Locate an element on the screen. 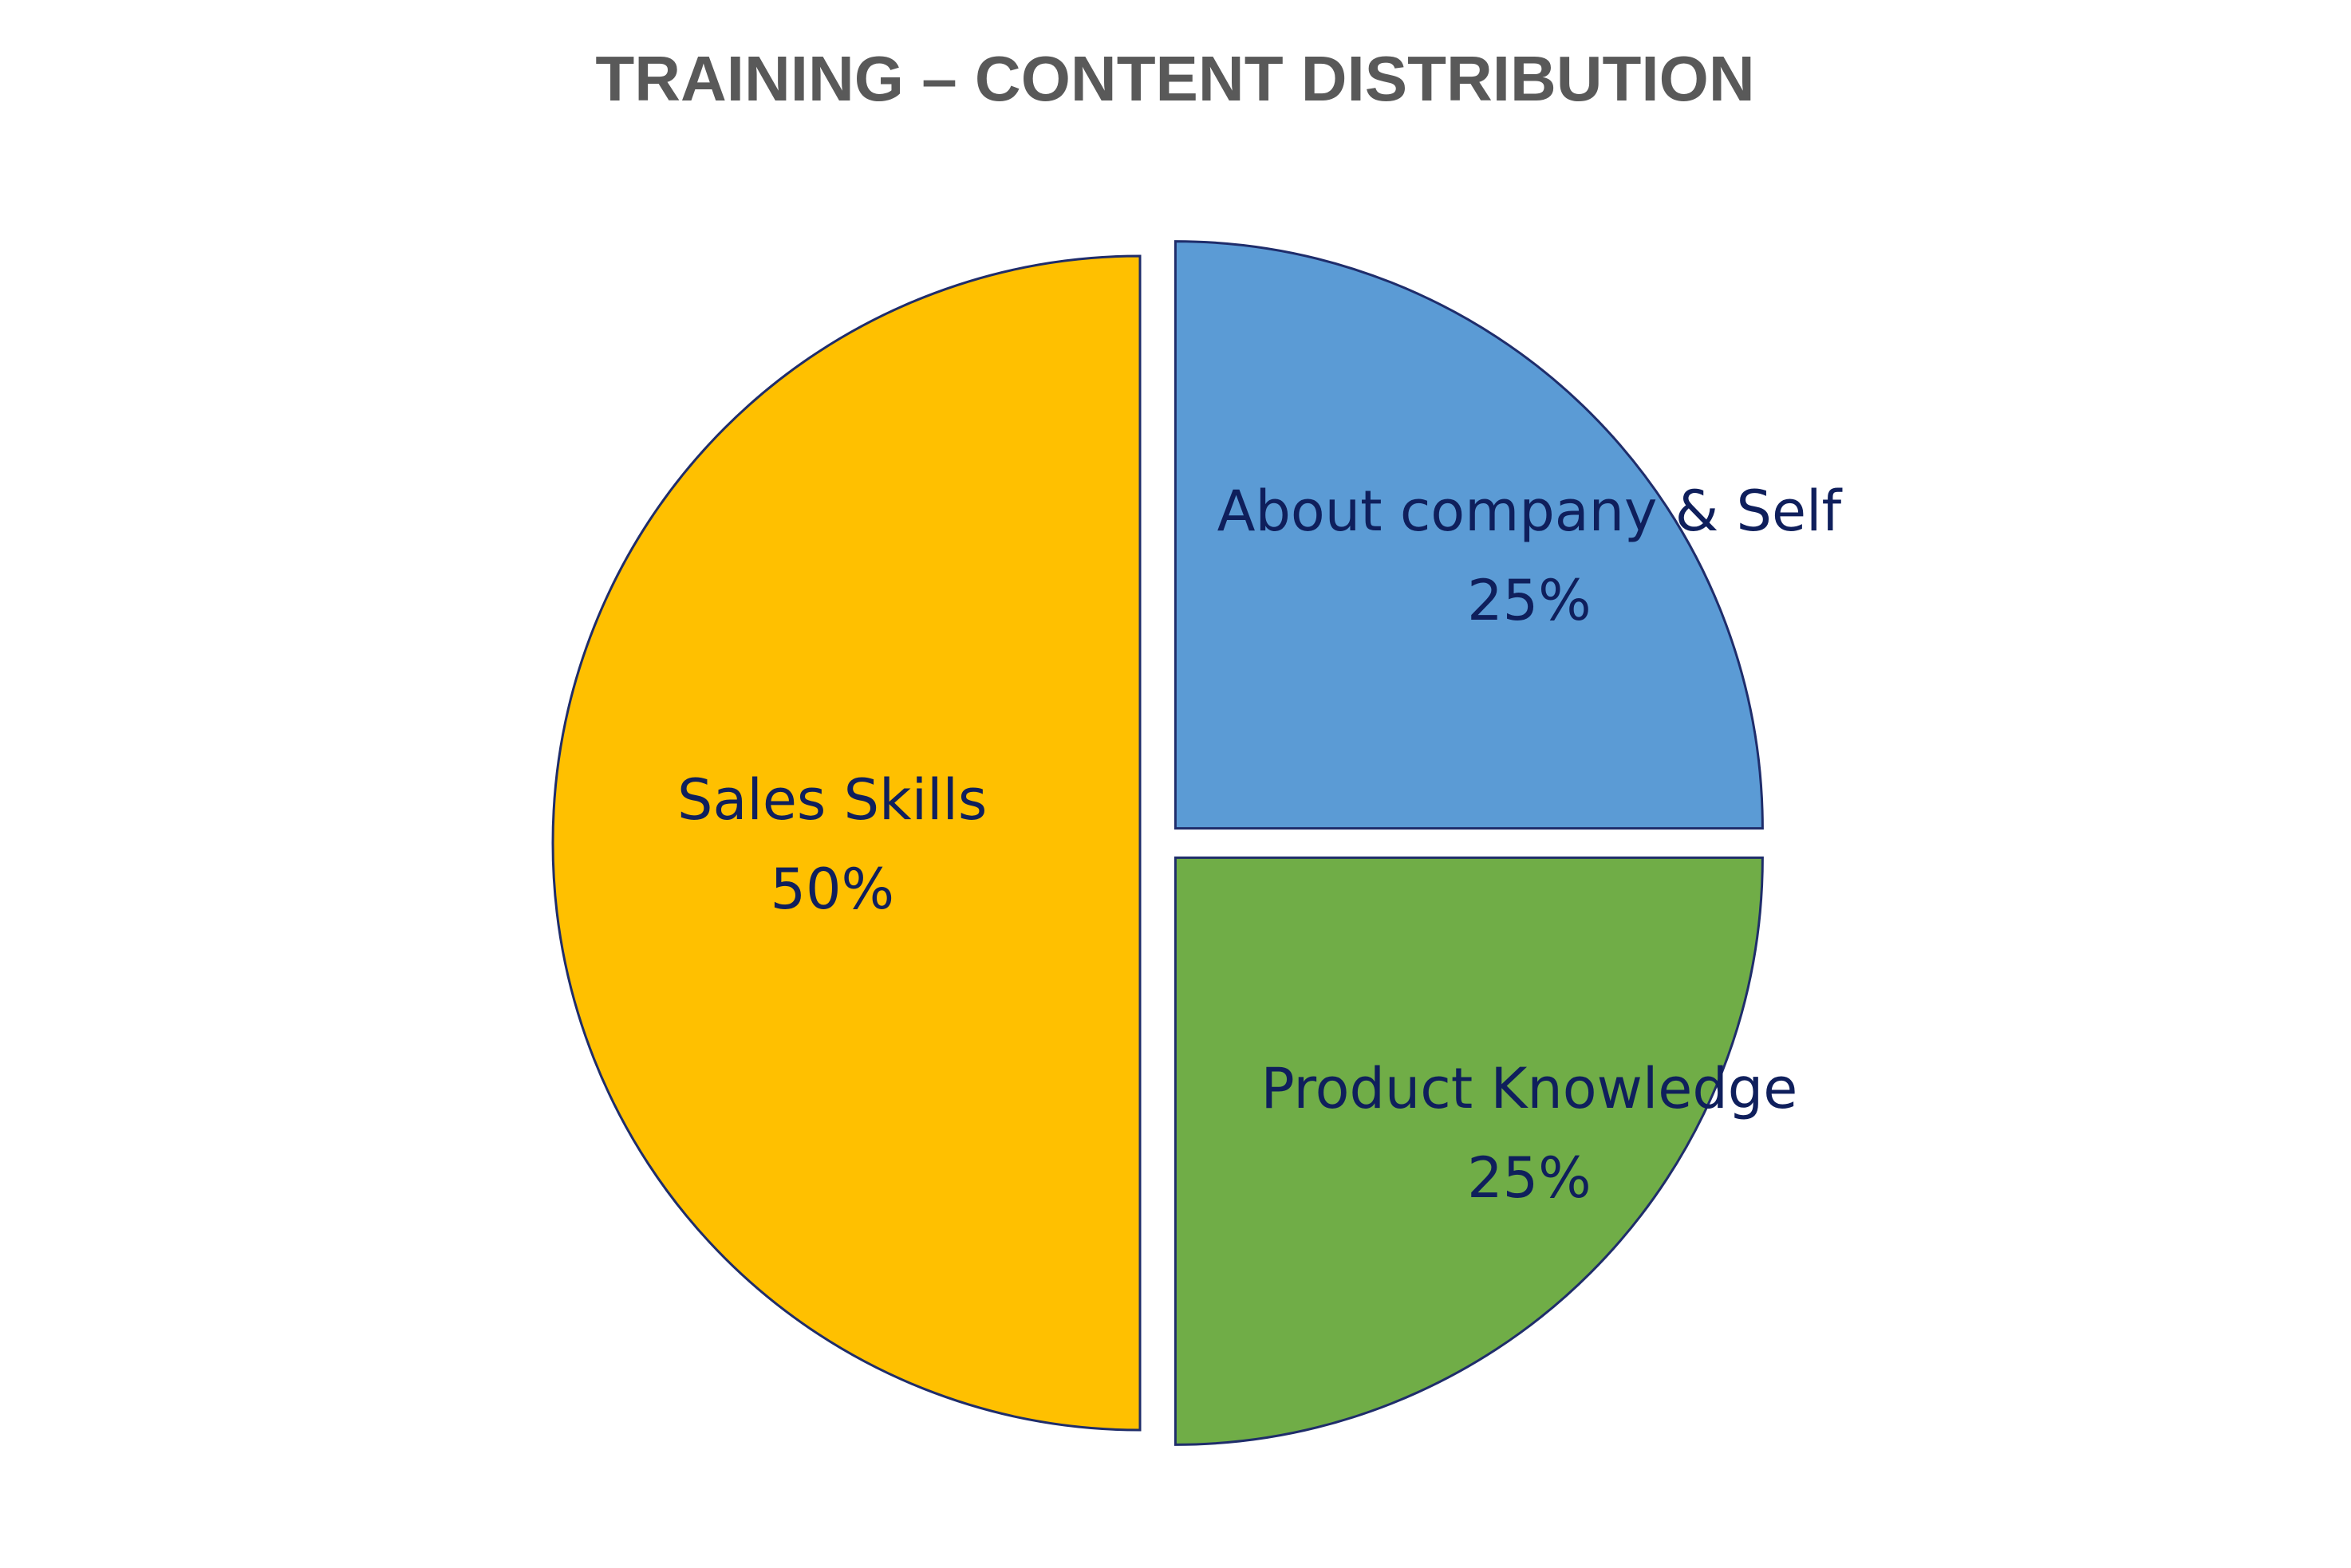 The height and width of the screenshot is (1568, 2351). pie-slice-product-knowledge is located at coordinates (1469, 1151).